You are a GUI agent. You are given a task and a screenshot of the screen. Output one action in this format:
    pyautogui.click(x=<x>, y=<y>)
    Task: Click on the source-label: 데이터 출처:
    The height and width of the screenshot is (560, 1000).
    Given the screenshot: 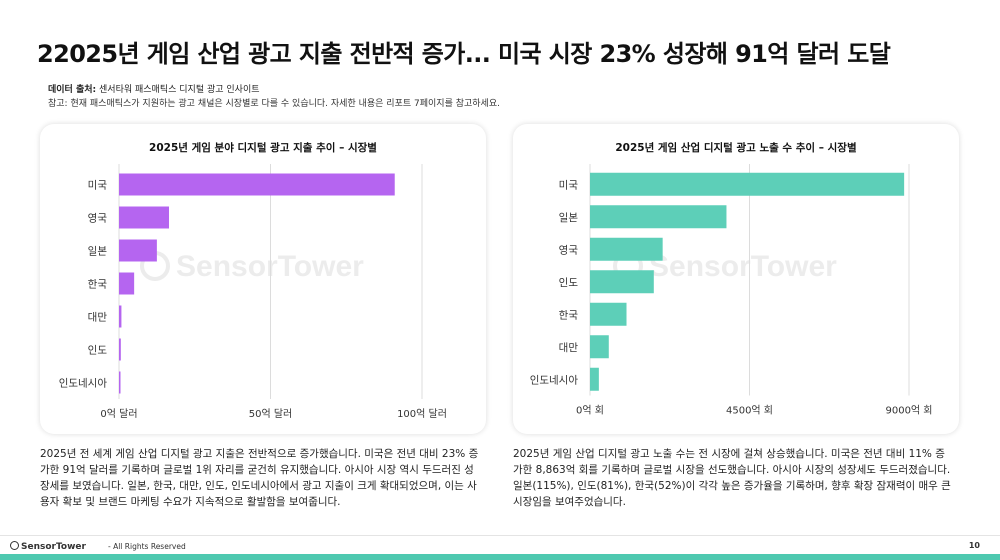 What is the action you would take?
    pyautogui.click(x=72, y=90)
    